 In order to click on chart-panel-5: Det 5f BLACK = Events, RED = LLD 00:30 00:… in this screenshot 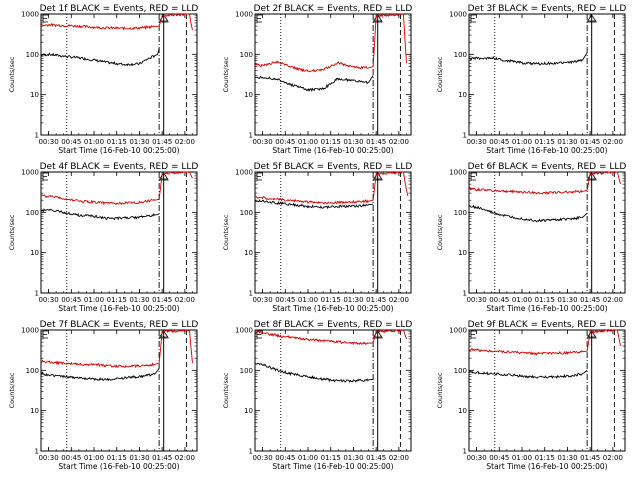, I will do `click(317, 237)`.